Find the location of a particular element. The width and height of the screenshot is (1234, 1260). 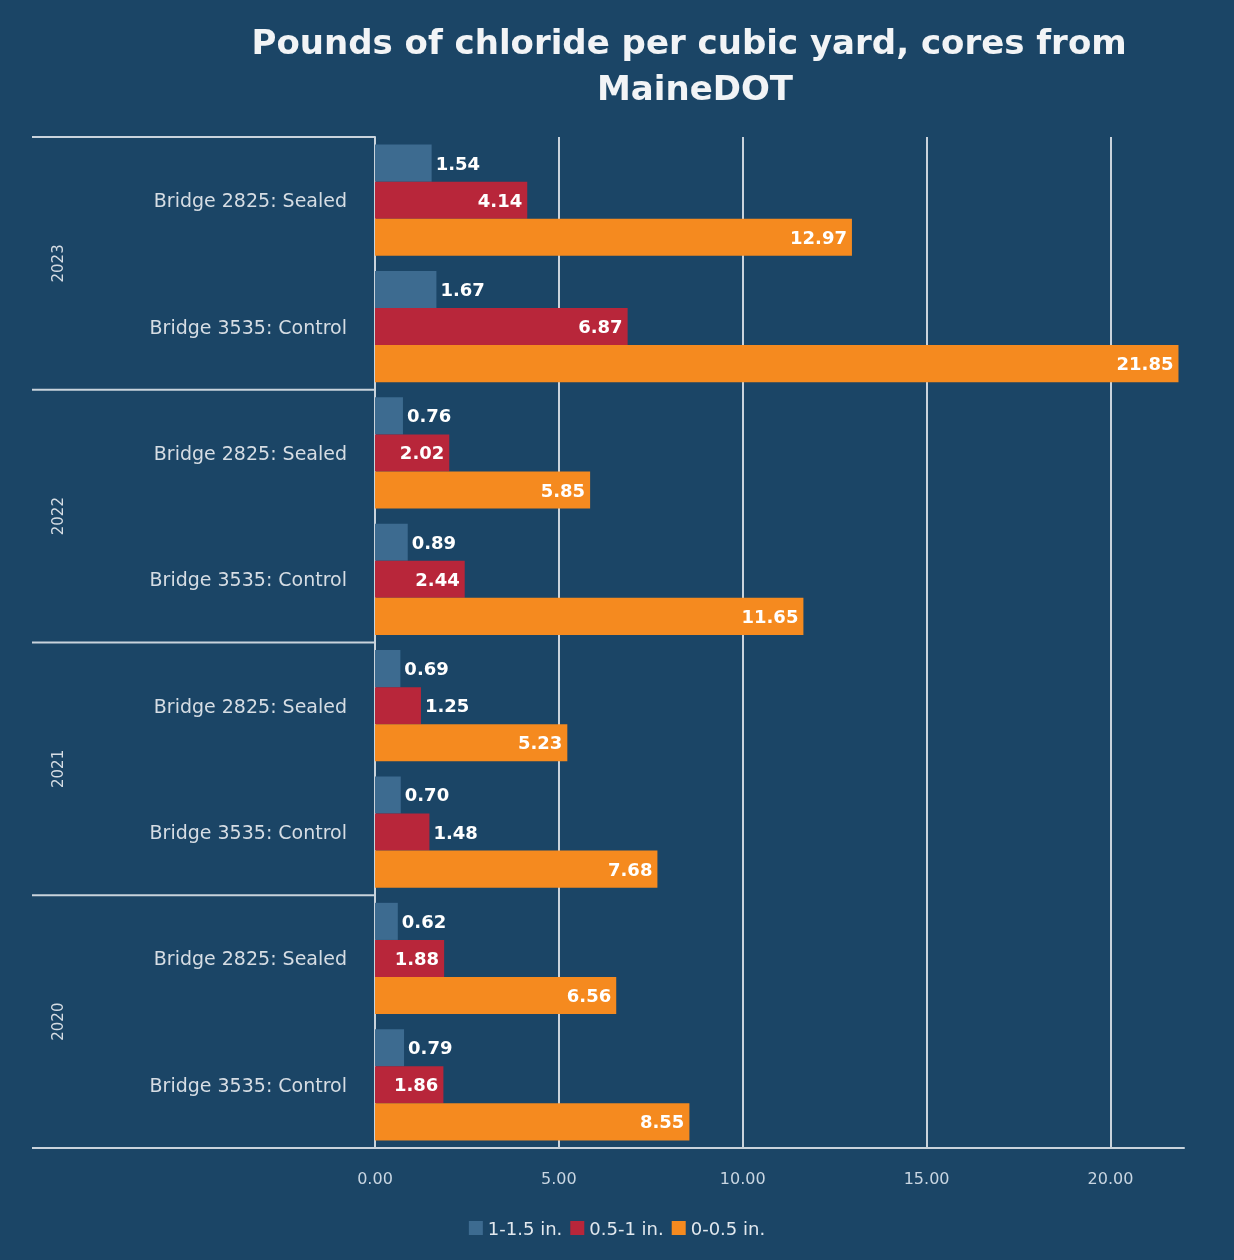

data-label: 1.86 is located at coordinates (416, 1085).